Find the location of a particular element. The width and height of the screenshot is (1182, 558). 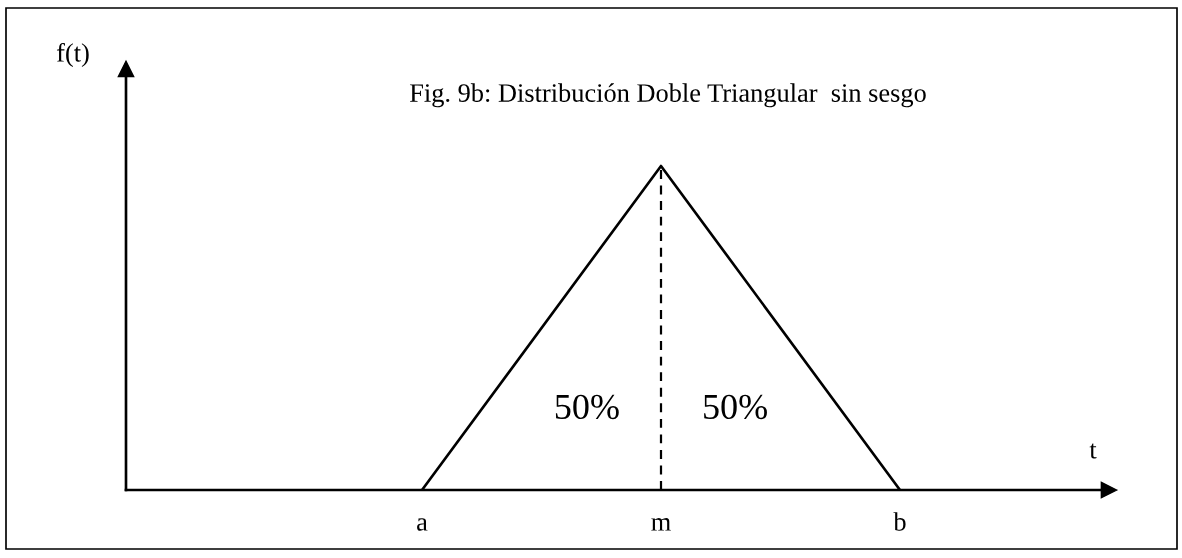

chart-title: Fig. 9b: Distribución Doble Triangular sin sesgo is located at coordinates (667, 95).